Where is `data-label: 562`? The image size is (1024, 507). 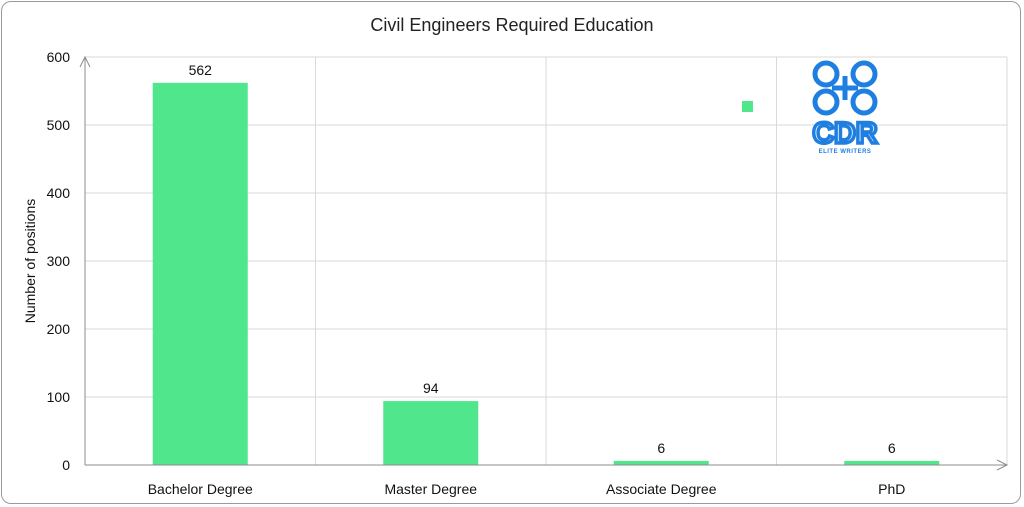 data-label: 562 is located at coordinates (201, 70).